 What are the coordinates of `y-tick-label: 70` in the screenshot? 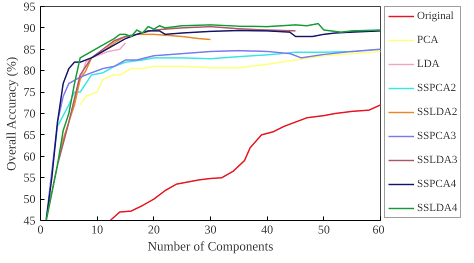 It's located at (30, 113).